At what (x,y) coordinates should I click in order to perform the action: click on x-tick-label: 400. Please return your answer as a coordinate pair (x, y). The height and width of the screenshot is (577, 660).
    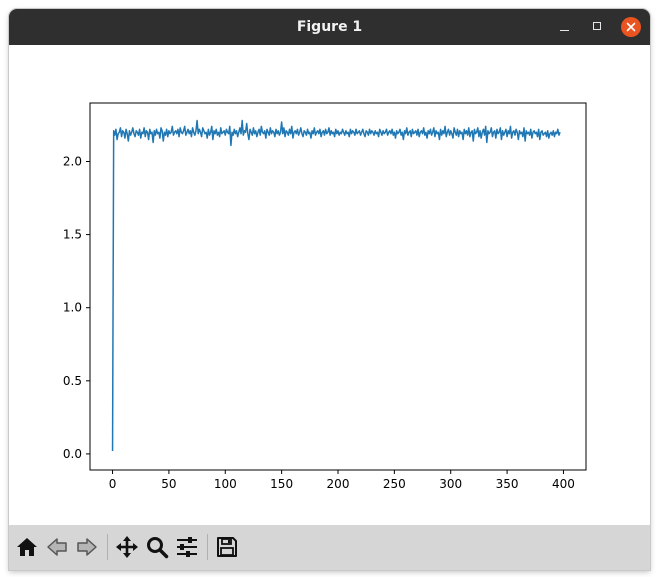
    Looking at the image, I should click on (563, 484).